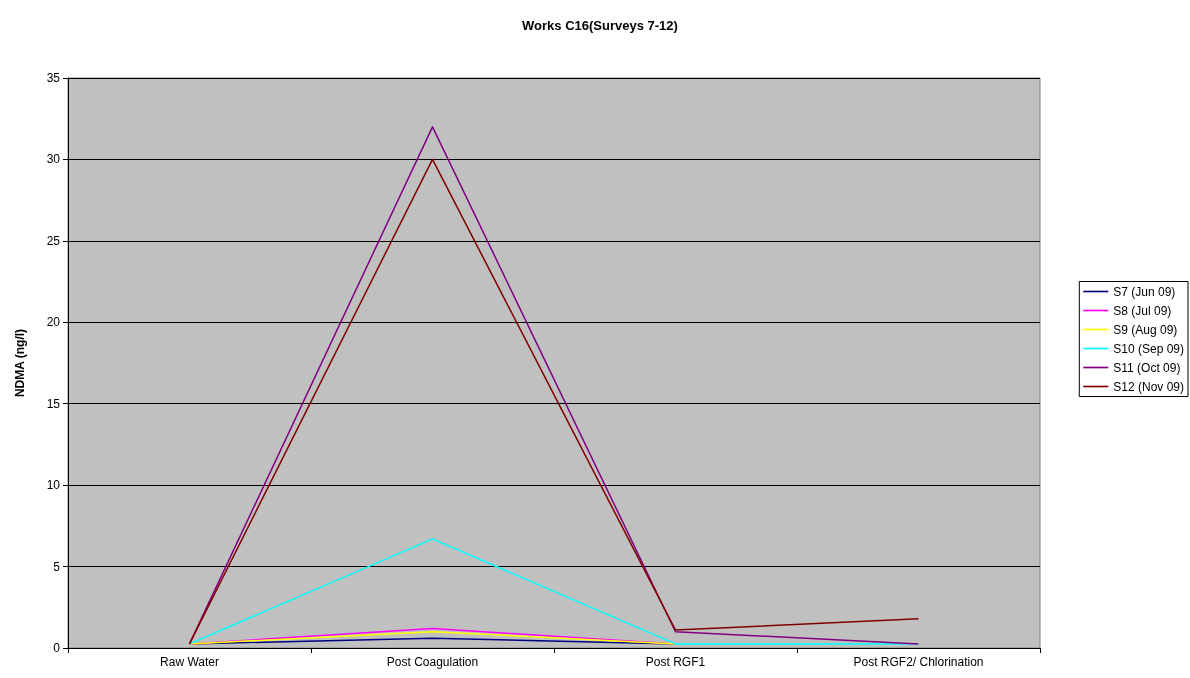 The width and height of the screenshot is (1190, 678). What do you see at coordinates (53, 322) in the screenshot?
I see `y-tick-label: 20` at bounding box center [53, 322].